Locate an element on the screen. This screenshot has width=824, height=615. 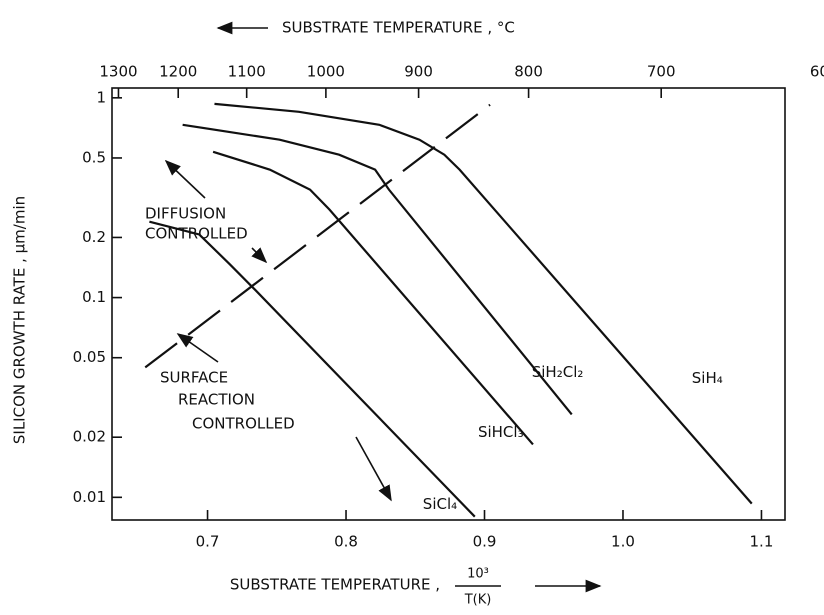
y-tick-label: 0.5 is located at coordinates (94, 157).